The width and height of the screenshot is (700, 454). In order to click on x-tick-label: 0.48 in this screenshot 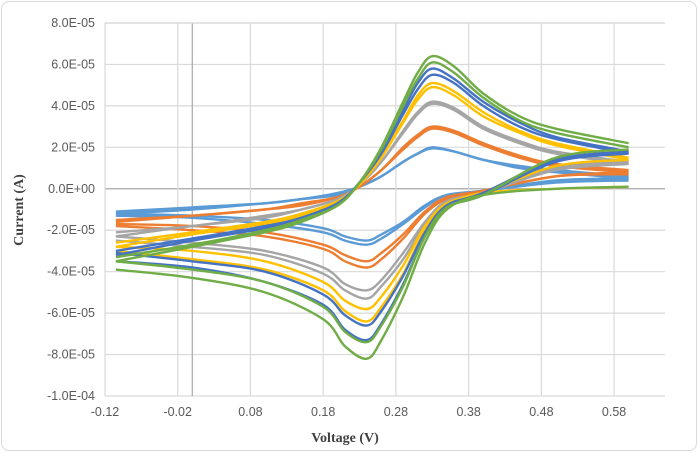, I will do `click(541, 412)`.